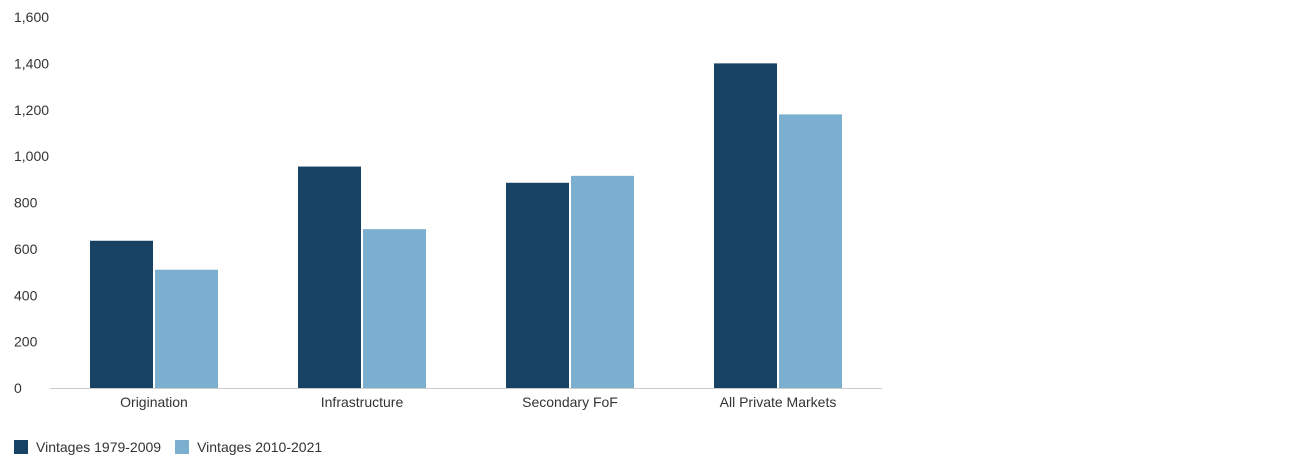 This screenshot has height=470, width=1303. I want to click on y-tick-label: 1,200, so click(31, 110).